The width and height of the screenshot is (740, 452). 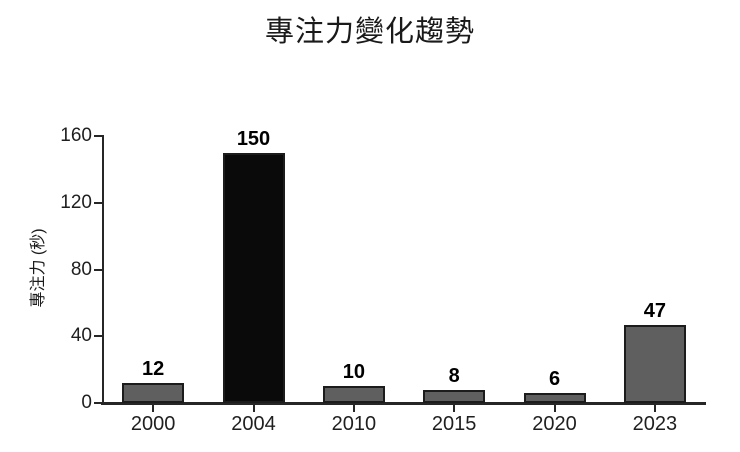 What do you see at coordinates (554, 378) in the screenshot?
I see `bar-value-label: 6` at bounding box center [554, 378].